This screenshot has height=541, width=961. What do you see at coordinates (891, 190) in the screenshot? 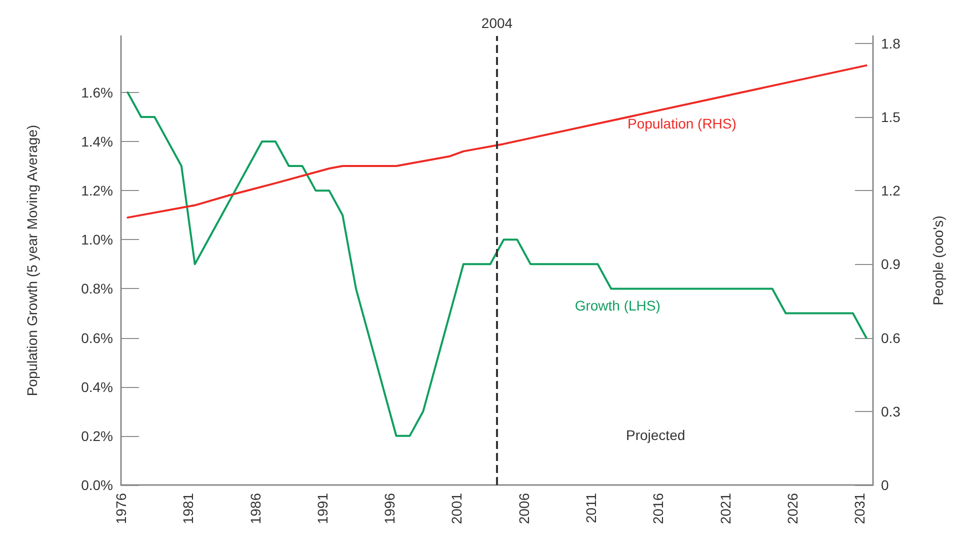
I see `y2-tick-label: 1.2` at bounding box center [891, 190].